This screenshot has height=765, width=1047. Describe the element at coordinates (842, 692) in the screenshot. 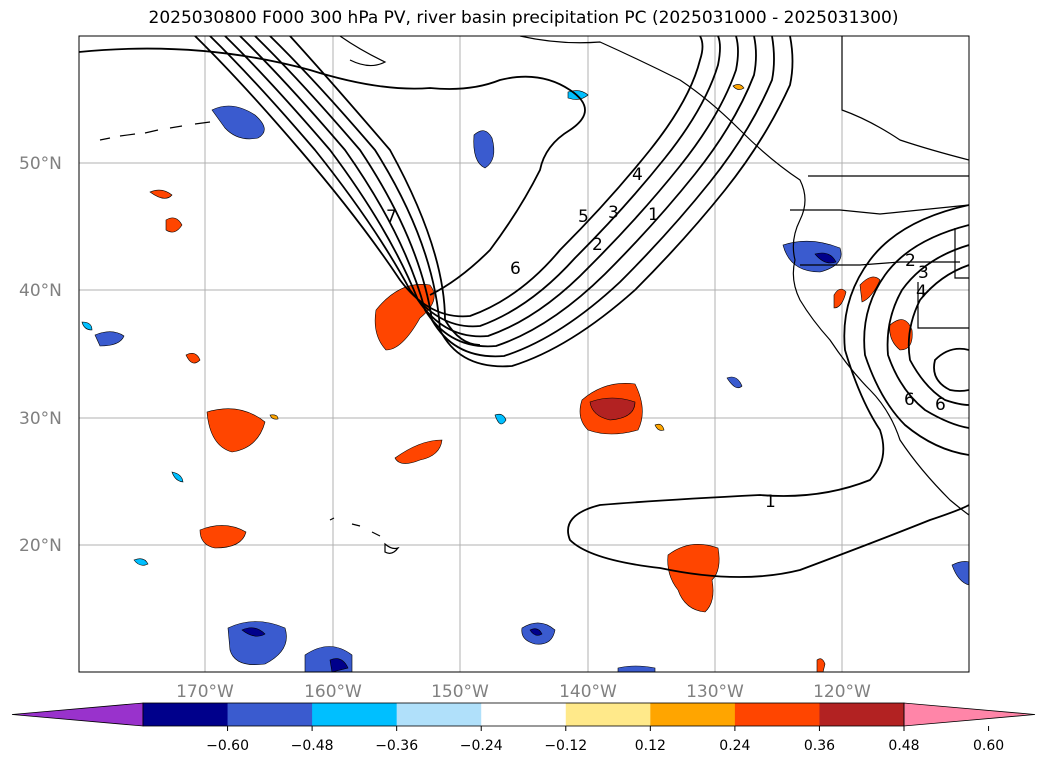

I see `lon-label-120w: 120°W` at that location.